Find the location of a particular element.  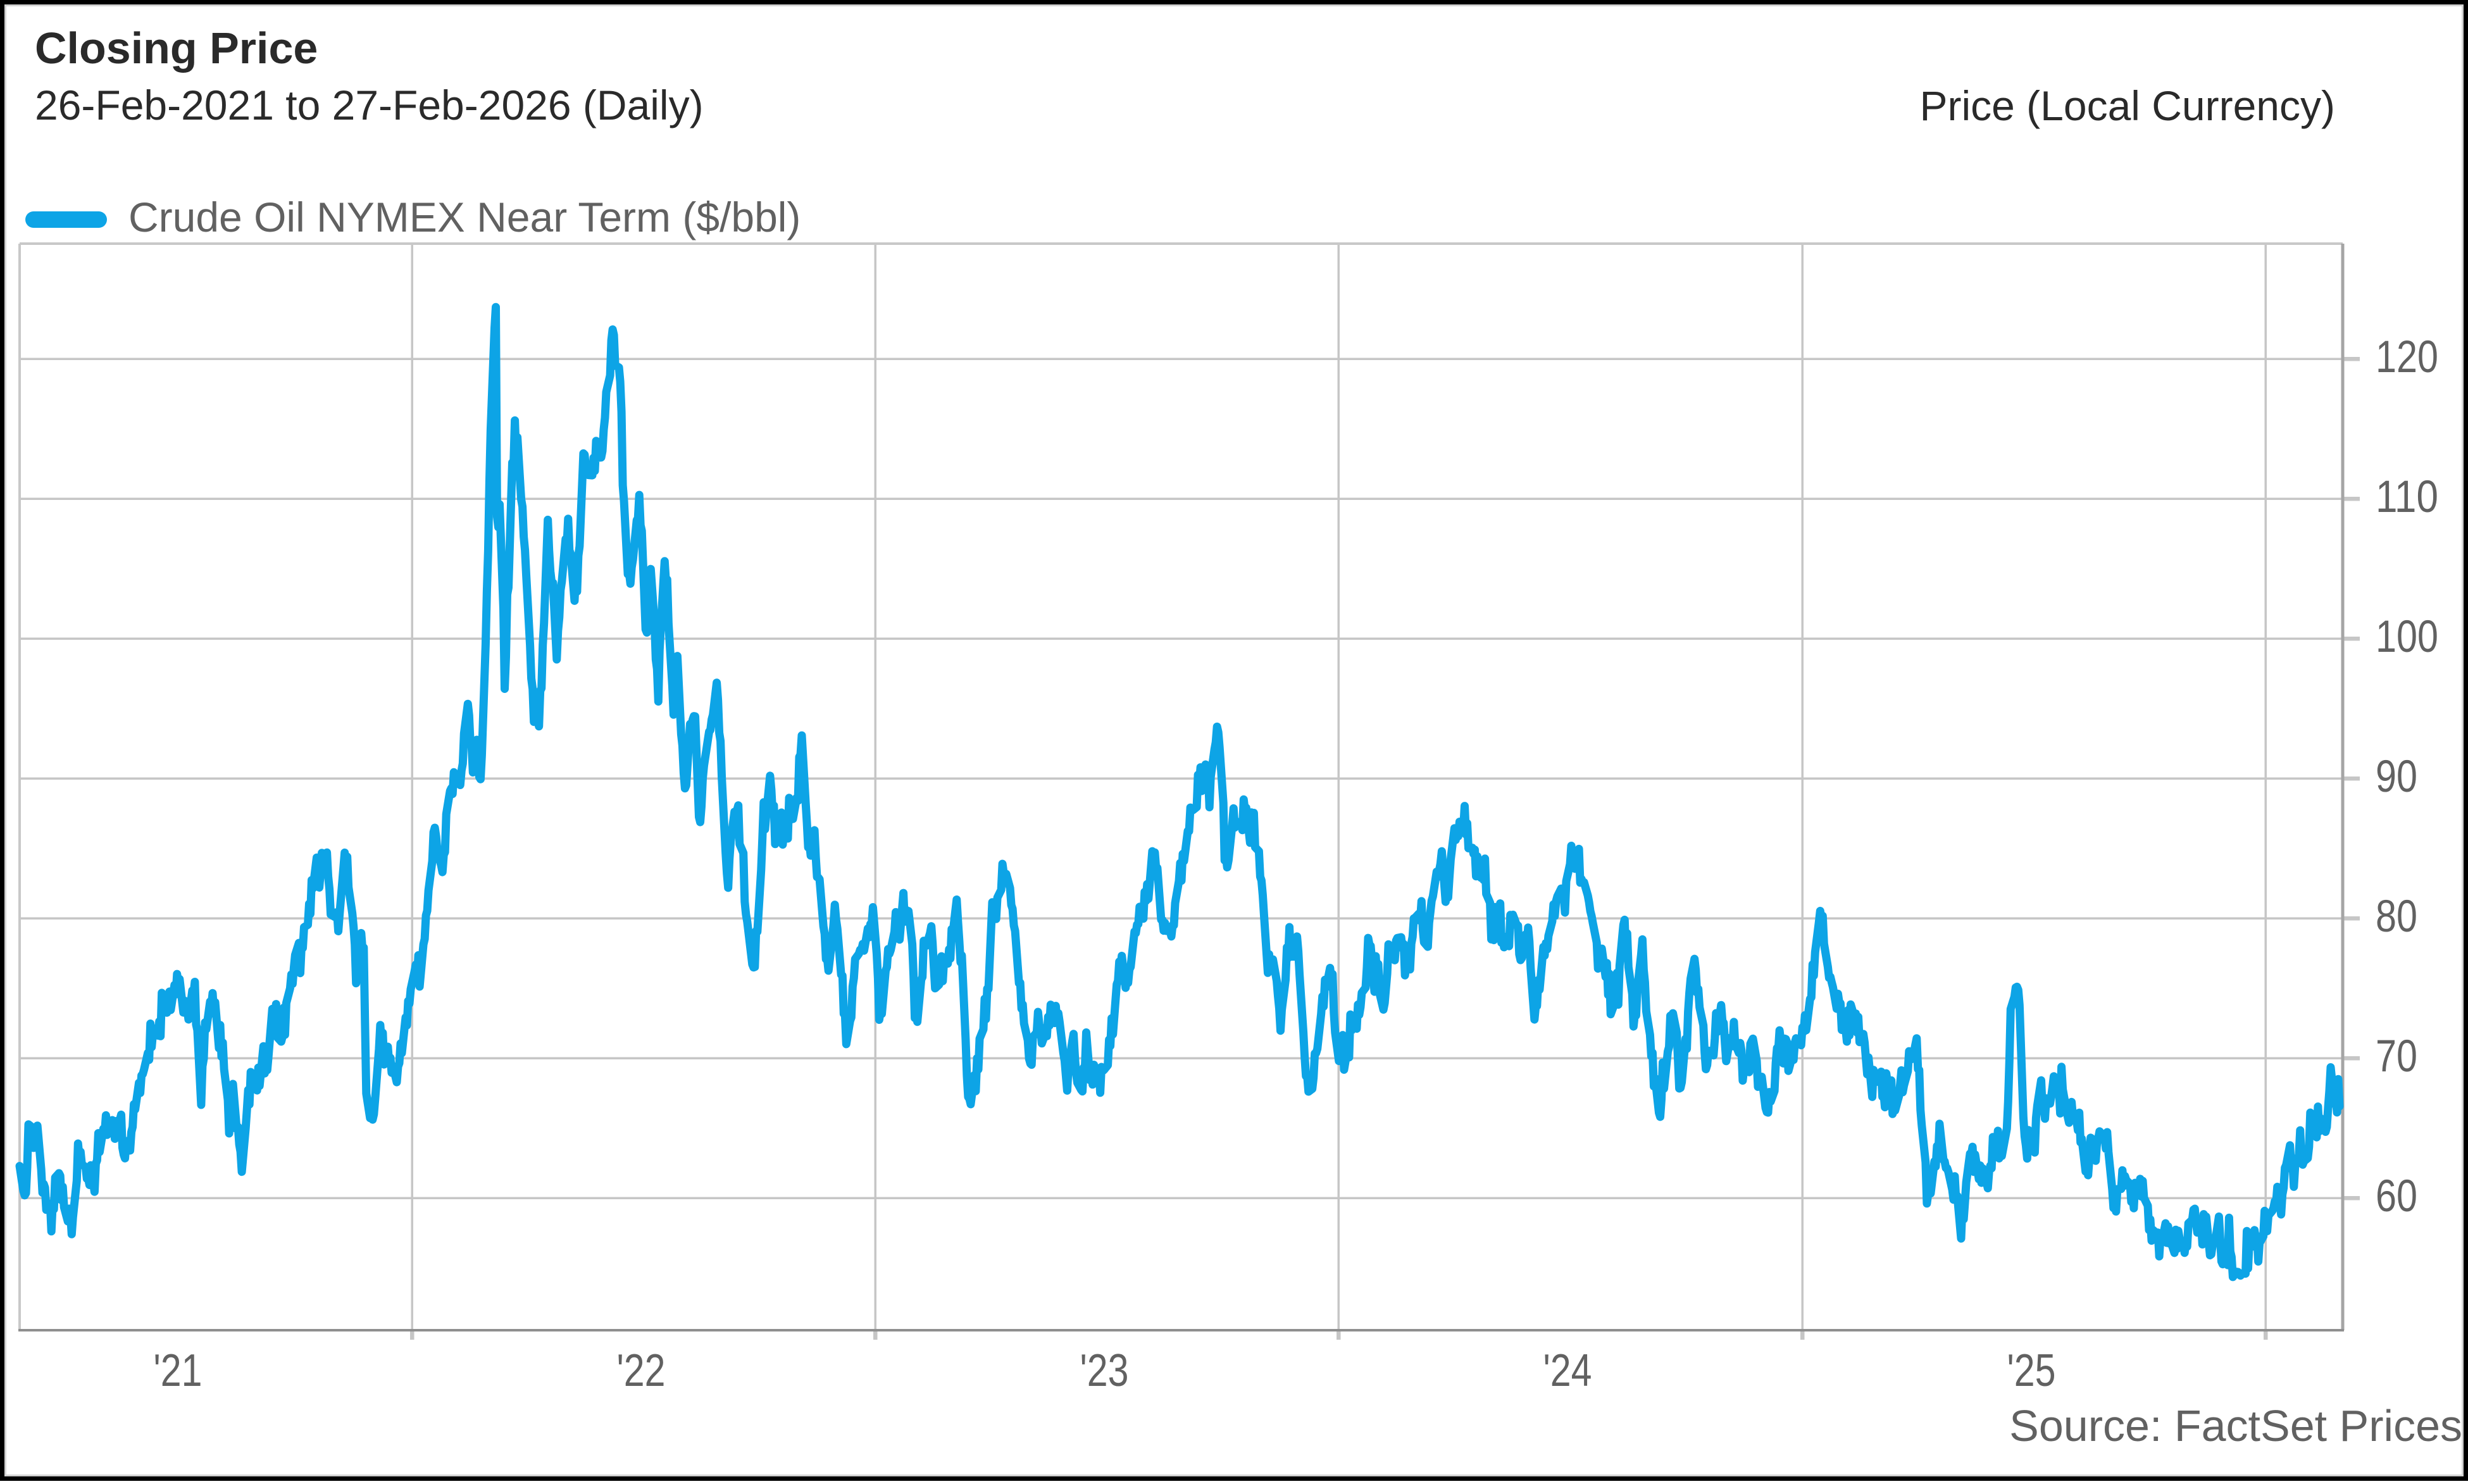

svg-text: '23 is located at coordinates (1104, 1370).